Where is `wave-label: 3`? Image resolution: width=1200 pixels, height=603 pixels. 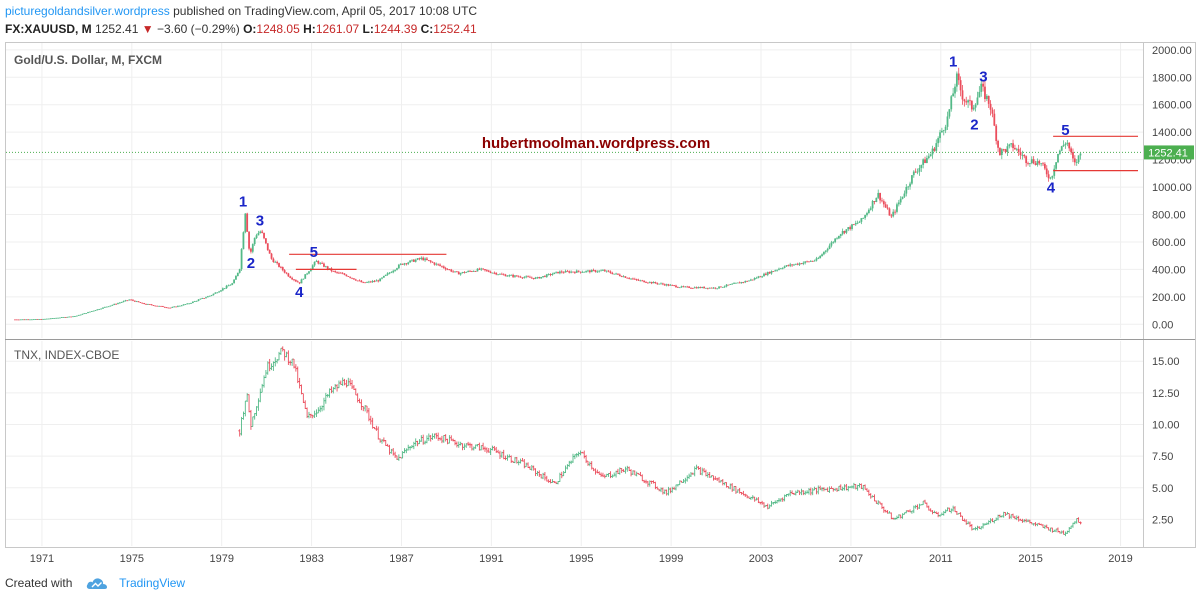 wave-label: 3 is located at coordinates (260, 220).